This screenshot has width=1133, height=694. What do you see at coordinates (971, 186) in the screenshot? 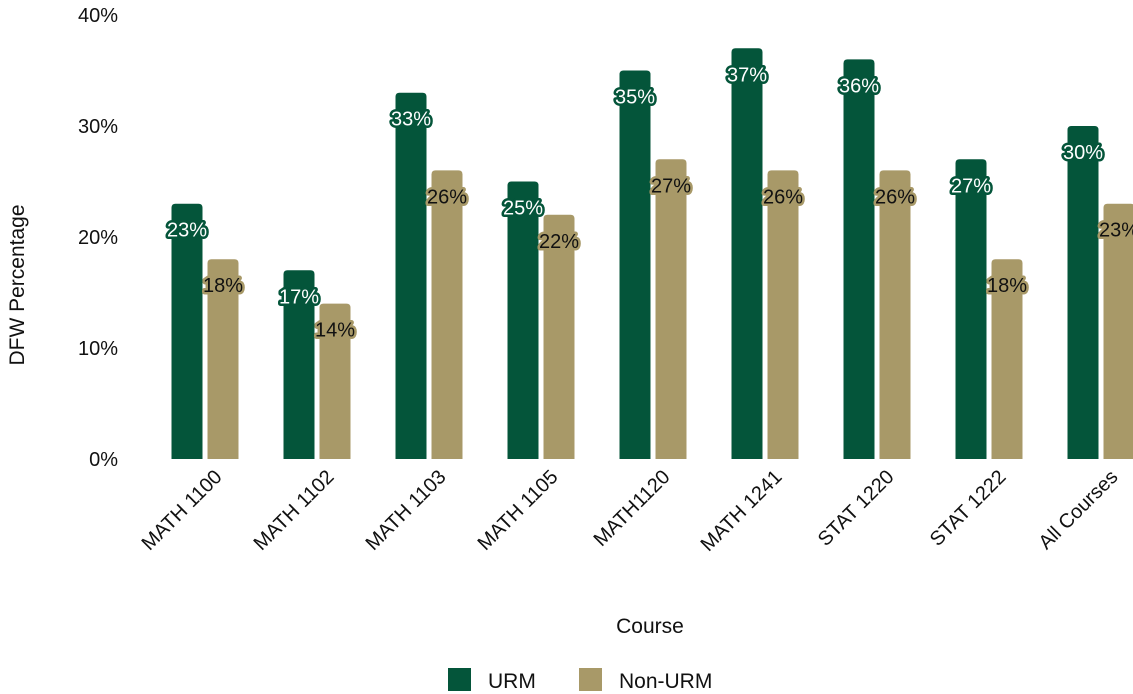
I see `data-label-urm: 27%` at bounding box center [971, 186].